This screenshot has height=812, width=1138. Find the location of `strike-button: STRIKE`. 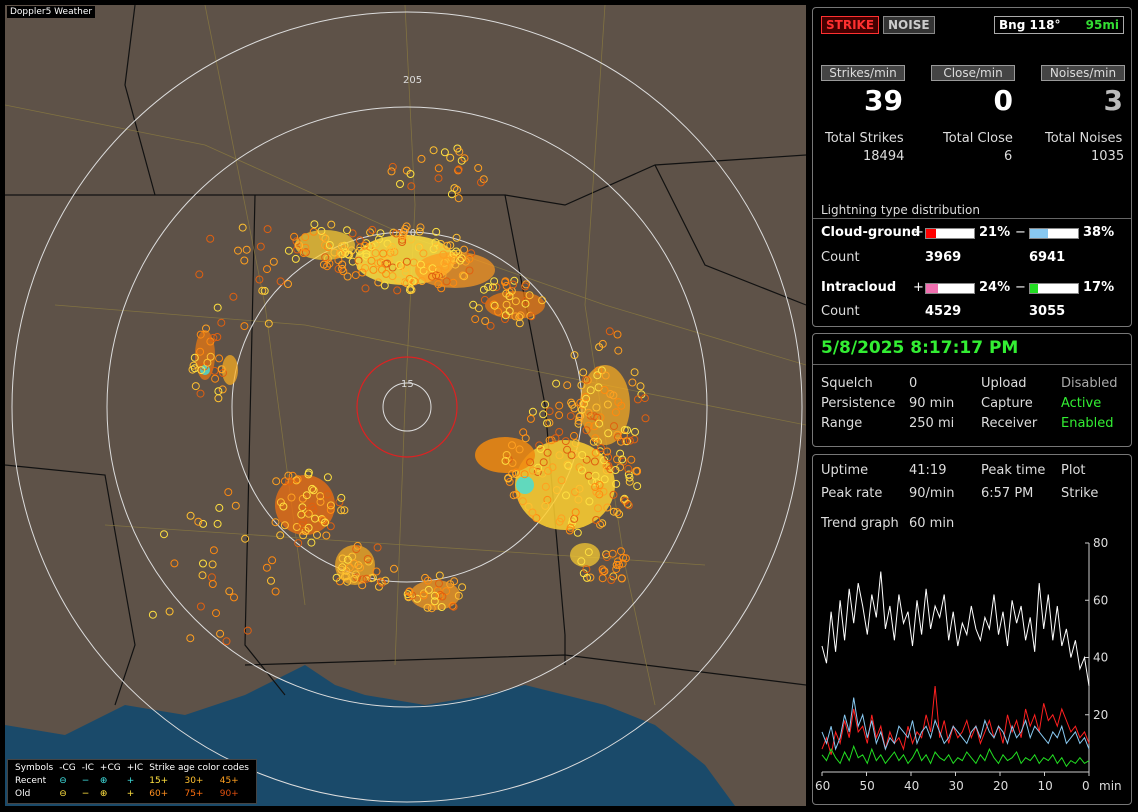

strike-button: STRIKE is located at coordinates (850, 25).